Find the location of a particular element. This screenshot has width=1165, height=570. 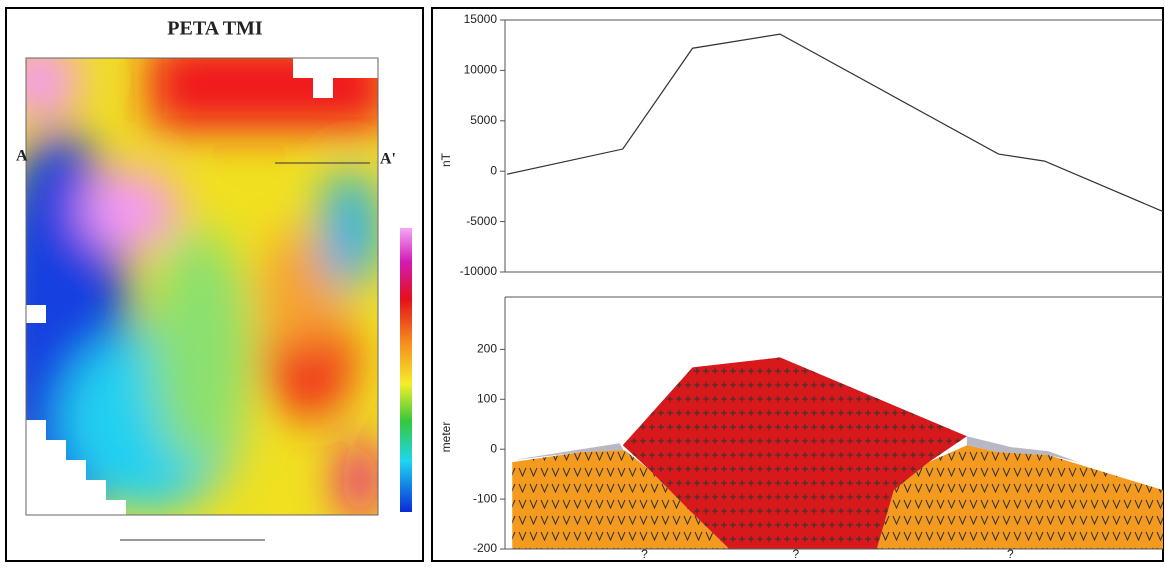

profile-start: A is located at coordinates (22, 156).